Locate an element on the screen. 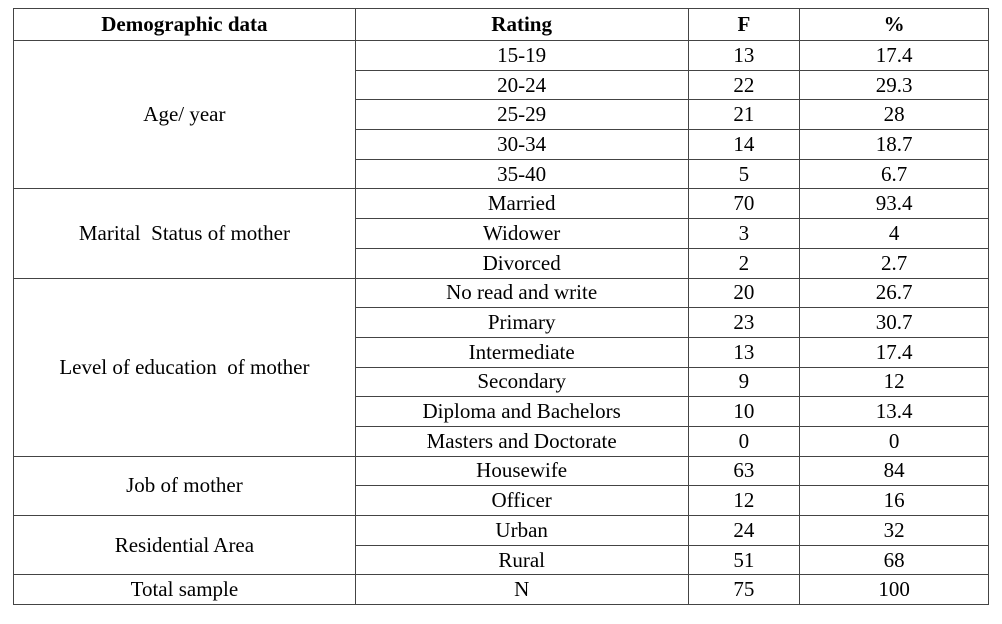 The image size is (1002, 624). percent-cell: 93.4 is located at coordinates (894, 204).